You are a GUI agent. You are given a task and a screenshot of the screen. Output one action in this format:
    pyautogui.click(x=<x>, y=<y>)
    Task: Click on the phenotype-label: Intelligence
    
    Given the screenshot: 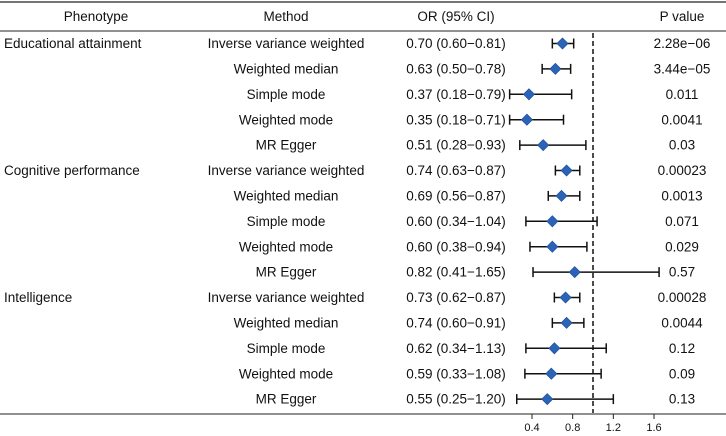 What is the action you would take?
    pyautogui.click(x=38, y=297)
    